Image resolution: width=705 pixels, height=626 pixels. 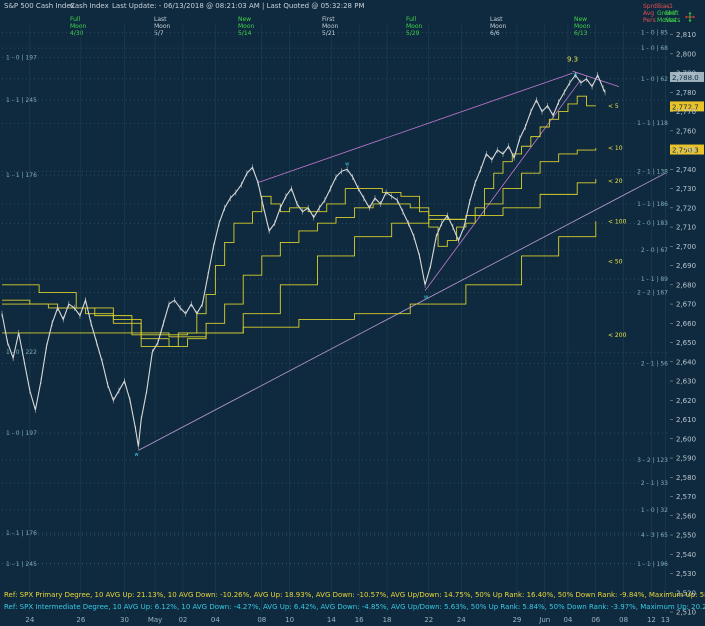 I want to click on price-labels: 2,788.0 2,772.7 2,750.3, so click(x=687, y=113).